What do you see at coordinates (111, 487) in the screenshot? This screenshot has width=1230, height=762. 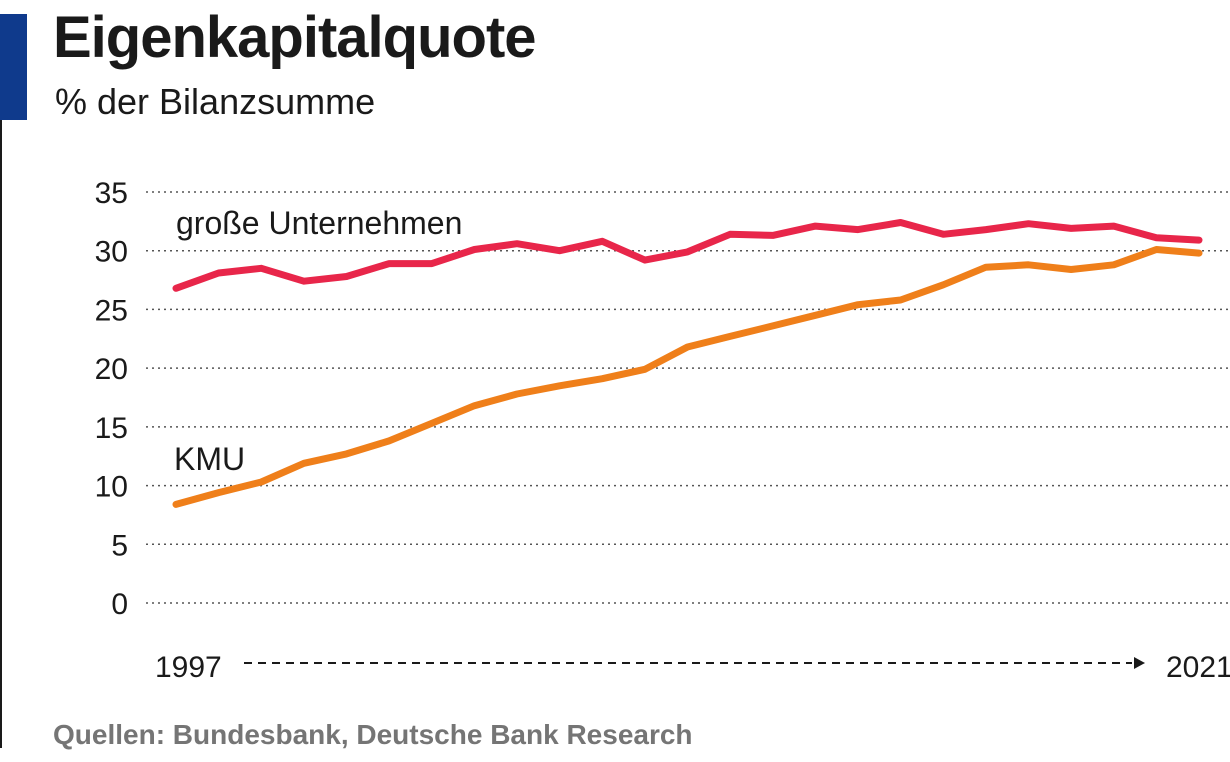 I see `y-tick-label: 10` at bounding box center [111, 487].